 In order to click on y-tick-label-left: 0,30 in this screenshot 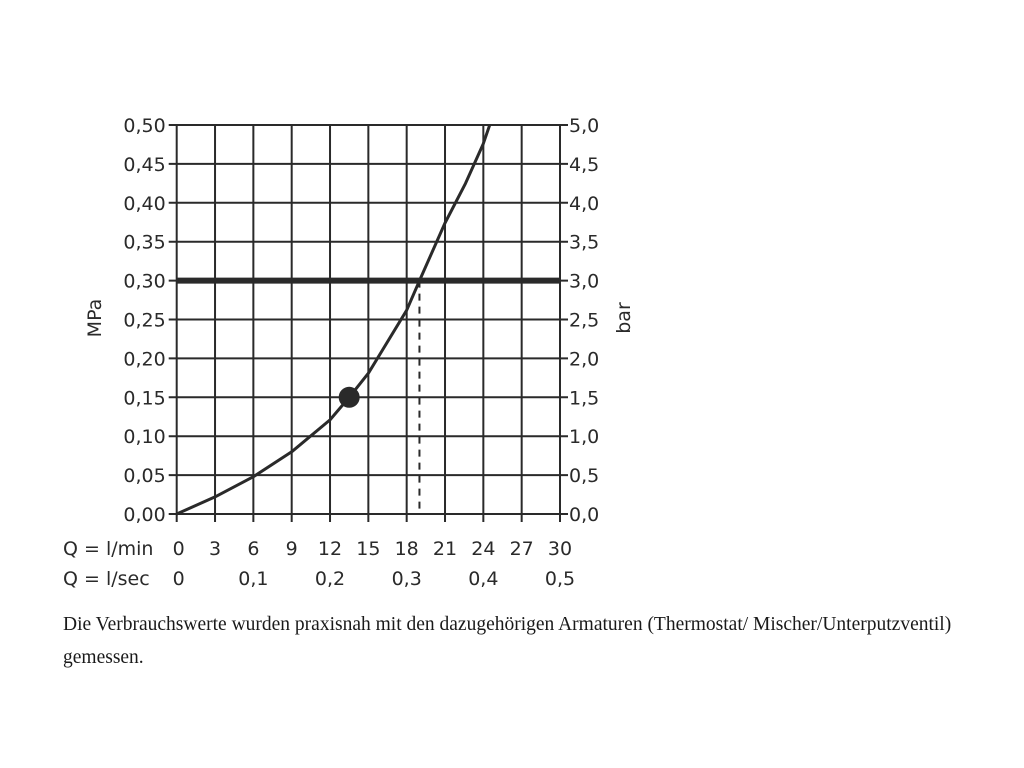, I will do `click(144, 282)`.